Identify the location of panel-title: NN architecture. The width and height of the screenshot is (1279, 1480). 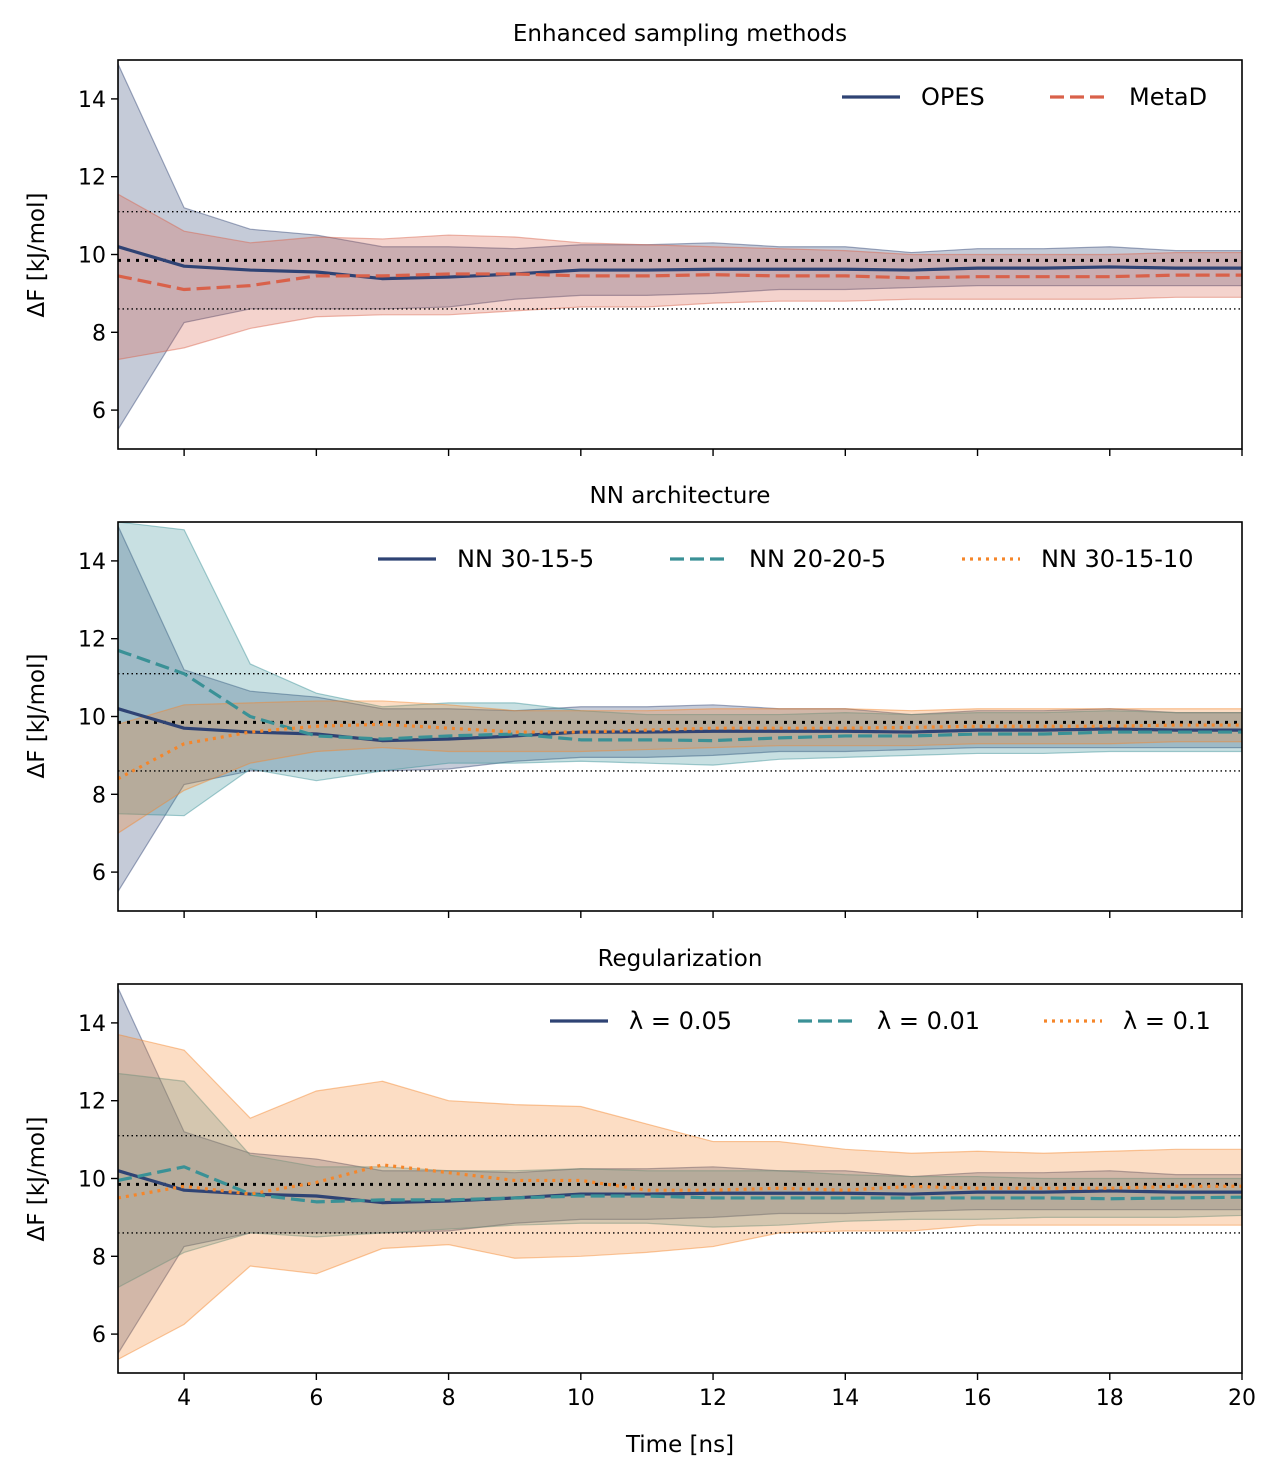
(680, 496).